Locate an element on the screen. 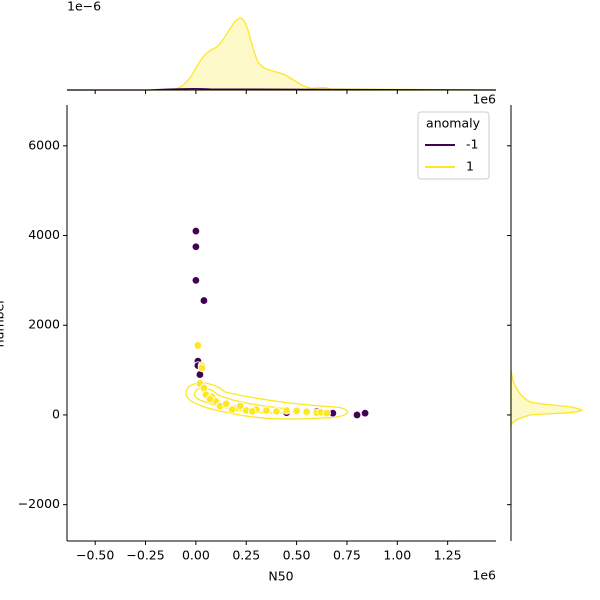 Image resolution: width=600 pixels, height=600 pixels. top-offset: 1e−6 is located at coordinates (84, 7).